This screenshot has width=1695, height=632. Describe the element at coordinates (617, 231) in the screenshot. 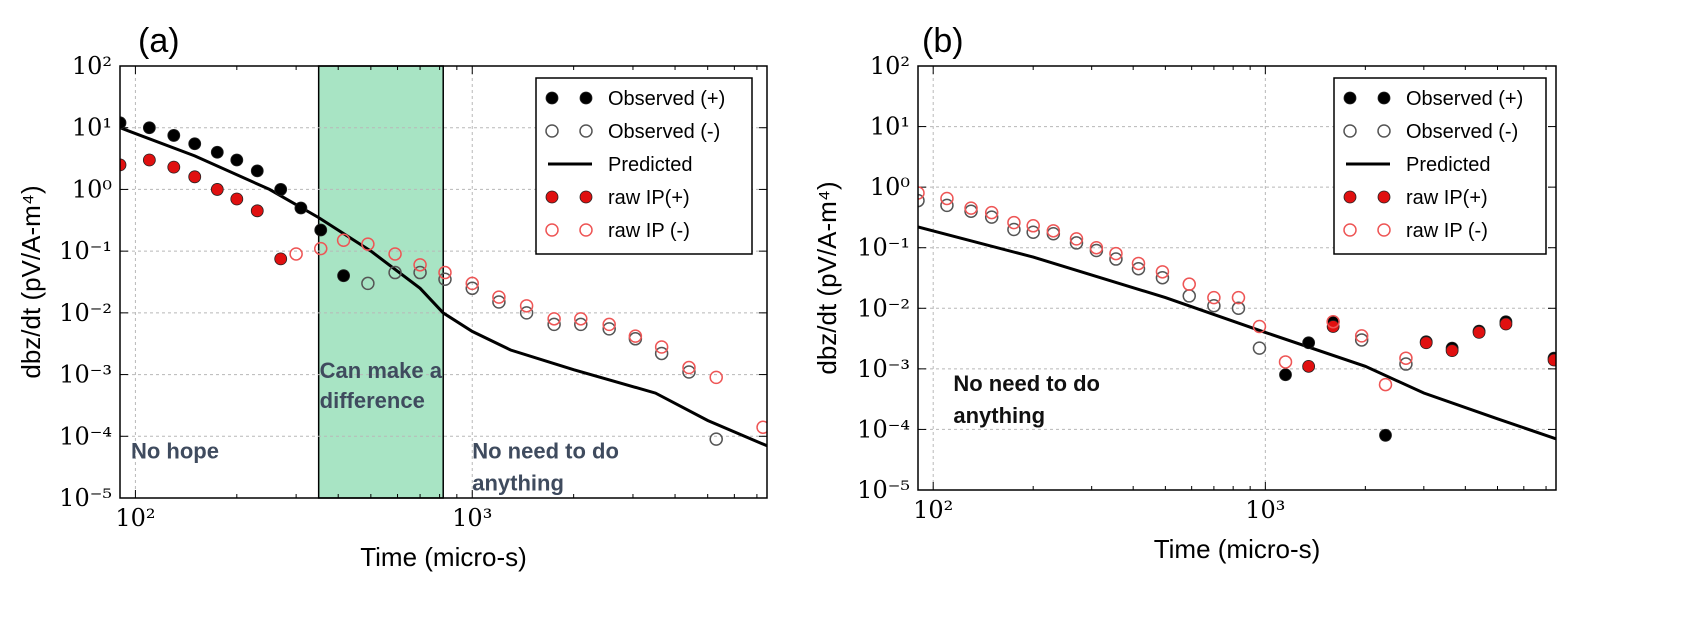

I see `legend-item: raw IP (-)` at that location.